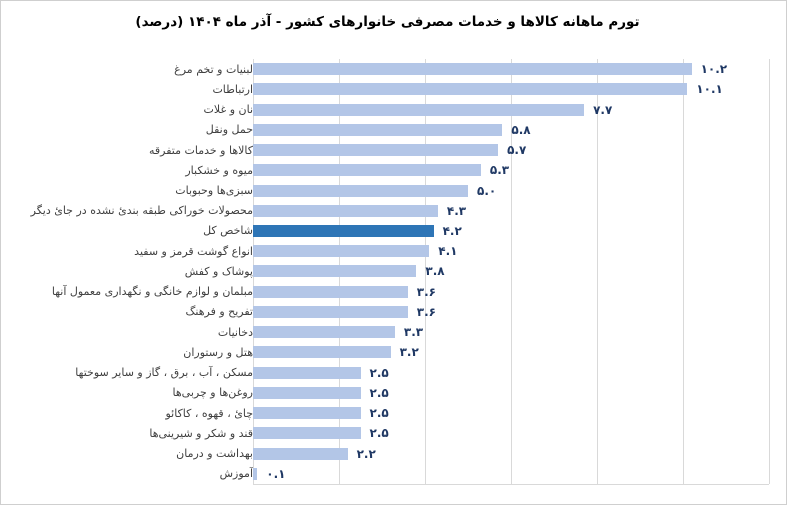  Describe the element at coordinates (164, 373) in the screenshot. I see `category-label: مسکن ، آب ، برق ، گاز و سایر سوختها` at that location.